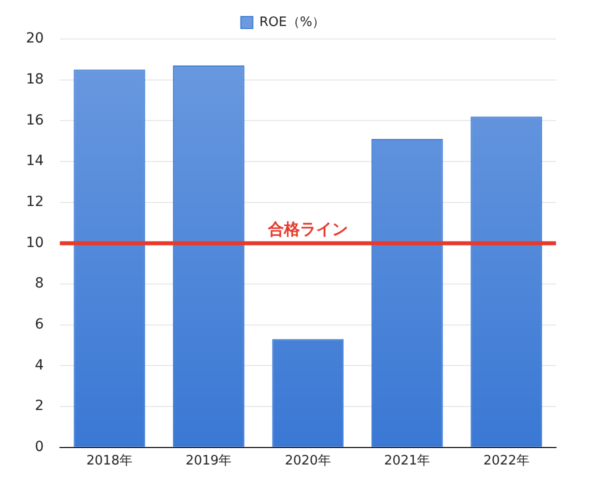 This screenshot has width=600, height=485. Describe the element at coordinates (307, 461) in the screenshot. I see `x-tick-label: 2020年` at that location.